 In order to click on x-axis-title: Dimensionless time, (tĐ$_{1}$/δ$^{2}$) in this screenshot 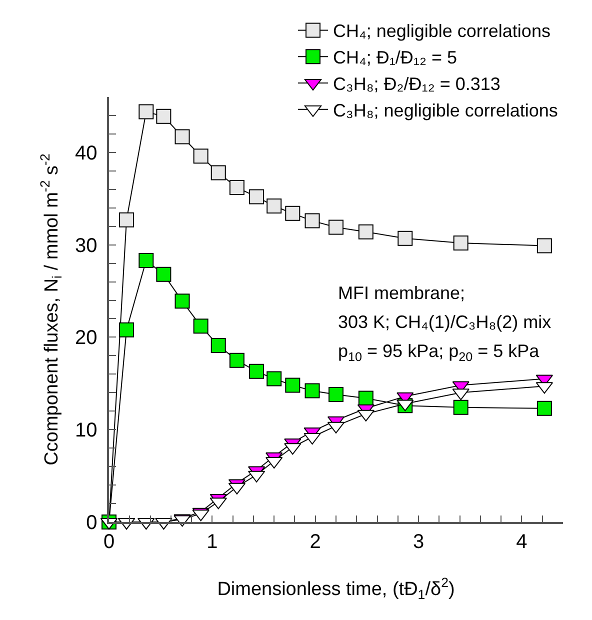, I will do `click(336, 588)`.